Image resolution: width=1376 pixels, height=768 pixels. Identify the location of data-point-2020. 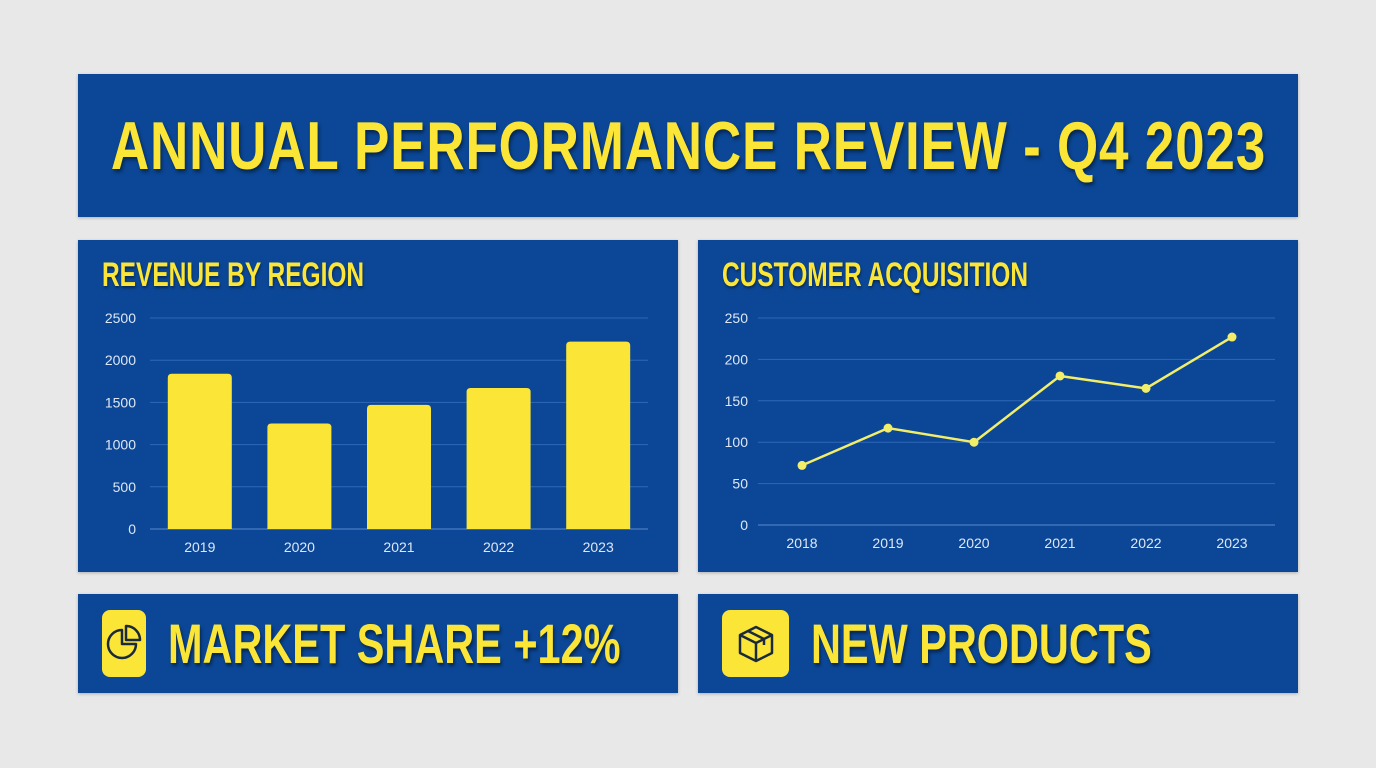
(974, 442).